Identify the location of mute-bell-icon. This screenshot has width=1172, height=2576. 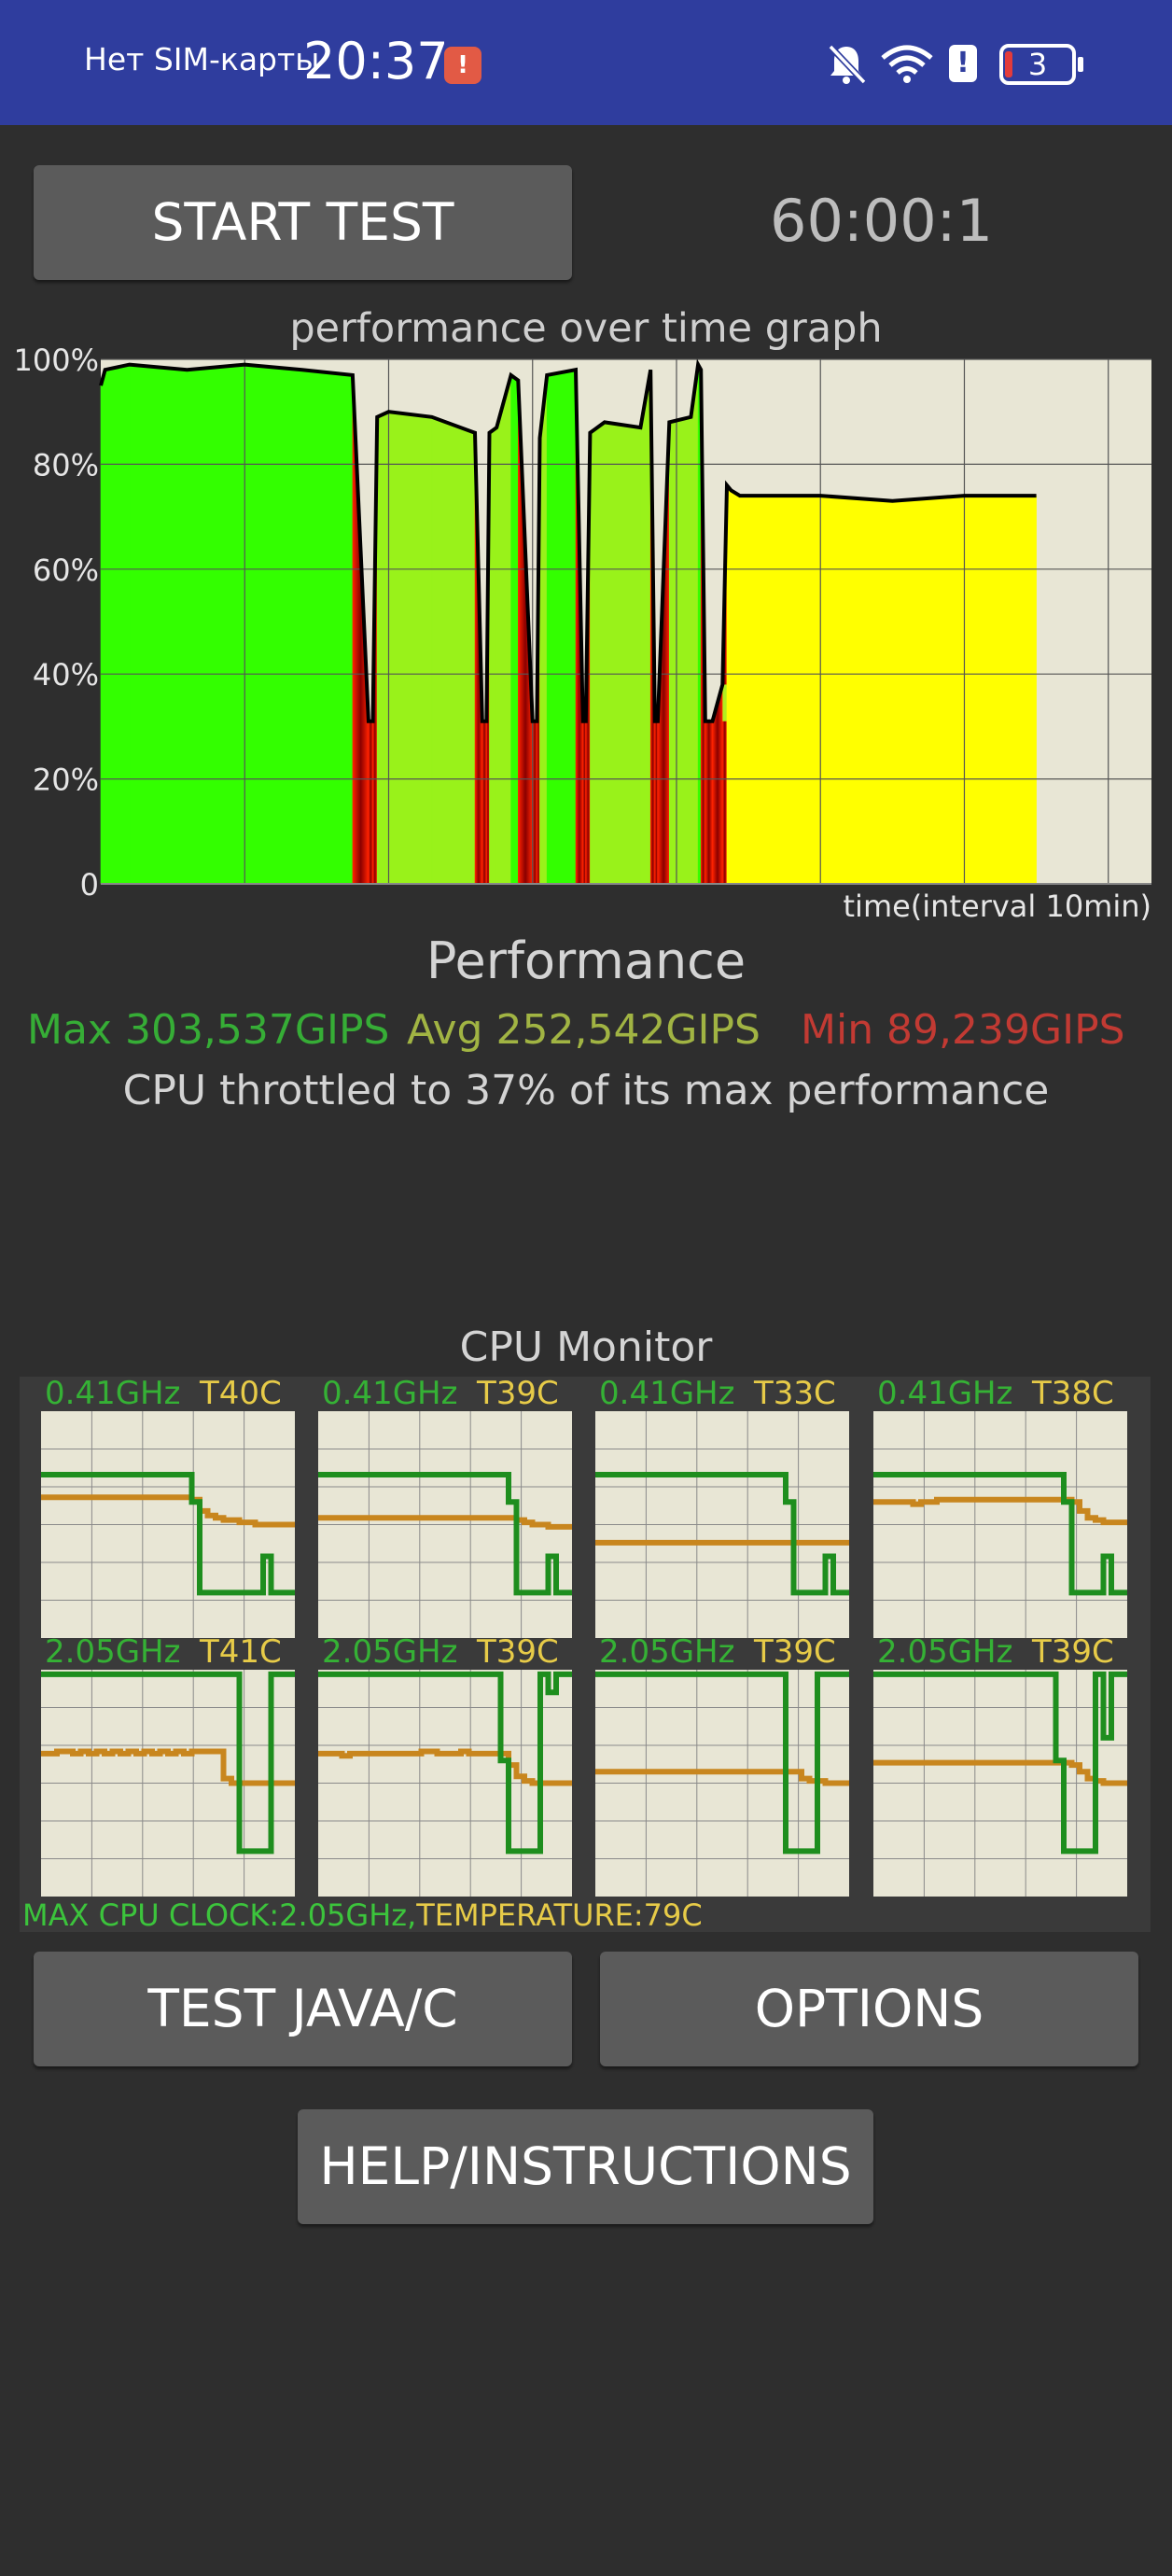
(847, 64).